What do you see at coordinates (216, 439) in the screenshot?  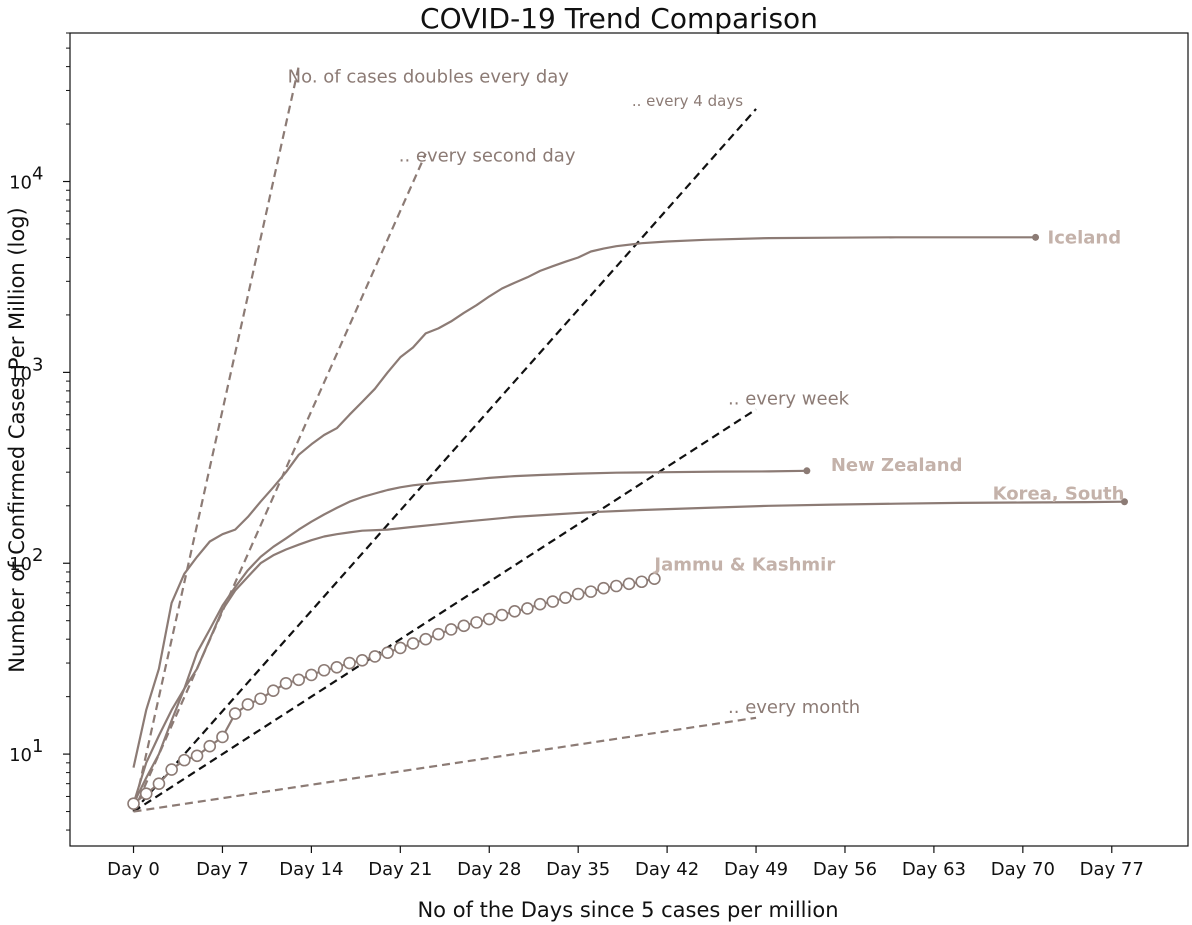 I see `reference-line-no-of-cases-doubles-every-day` at bounding box center [216, 439].